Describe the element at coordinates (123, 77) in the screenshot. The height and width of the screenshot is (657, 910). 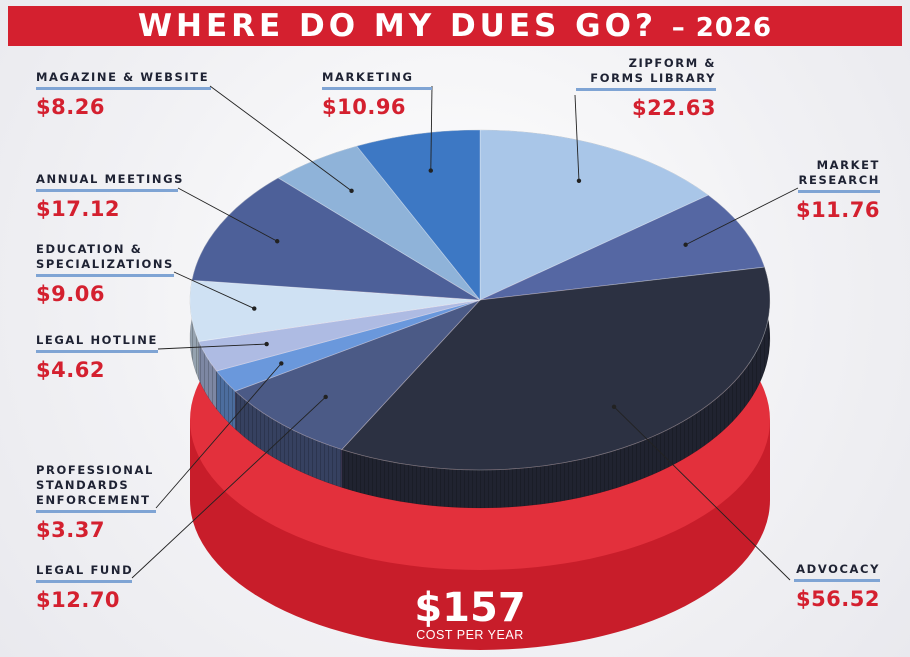
I see `label-magazine-name: MAGAZINE & WEBSITE` at that location.